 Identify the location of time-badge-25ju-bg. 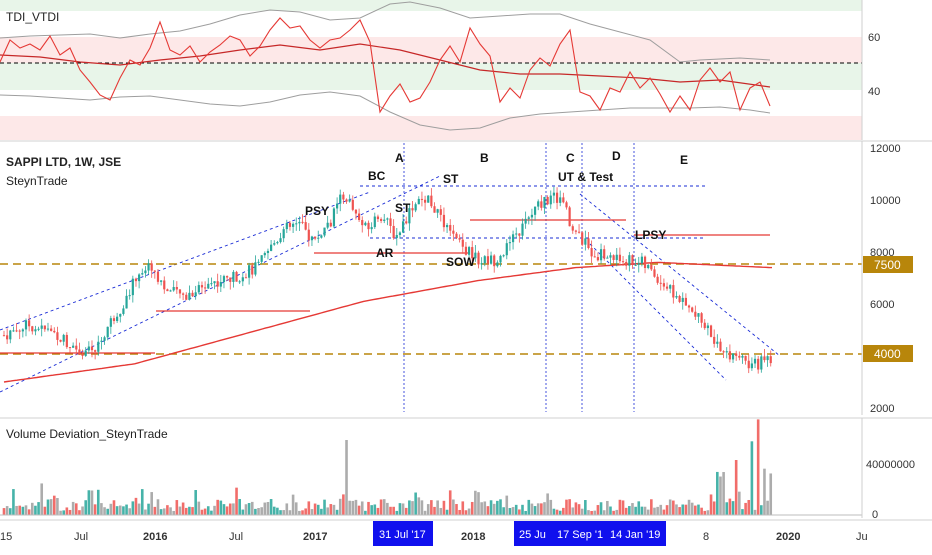
(533, 533).